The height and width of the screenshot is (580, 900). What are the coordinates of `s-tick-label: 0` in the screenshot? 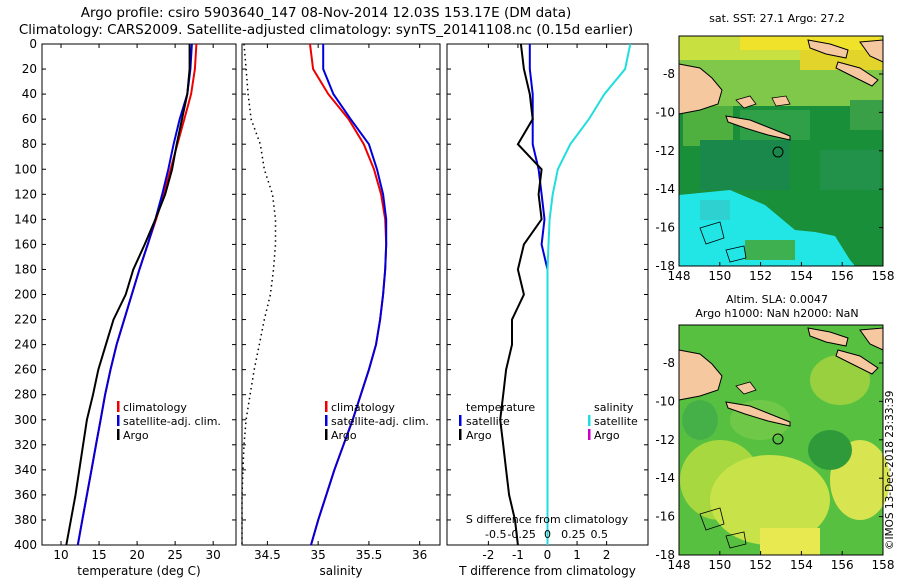 It's located at (547, 534).